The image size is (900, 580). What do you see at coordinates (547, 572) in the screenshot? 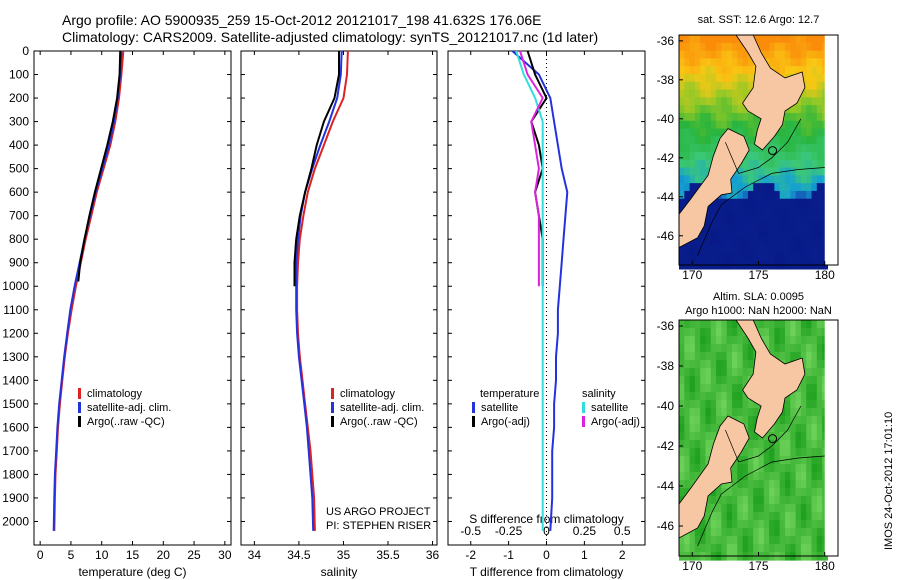
I see `x-axis-label: T difference from climatology` at bounding box center [547, 572].